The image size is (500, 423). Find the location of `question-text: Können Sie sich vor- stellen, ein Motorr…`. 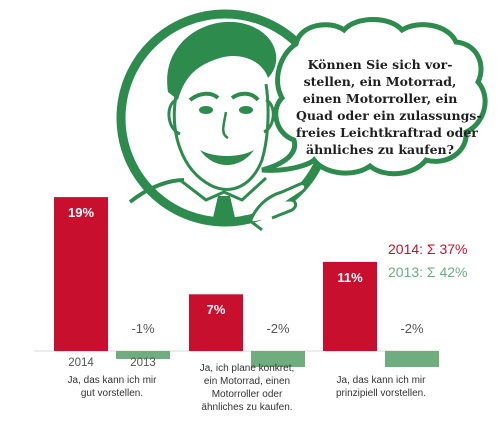

question-text: Können Sie sich vor- stellen, ein Motorr… is located at coordinates (389, 107).